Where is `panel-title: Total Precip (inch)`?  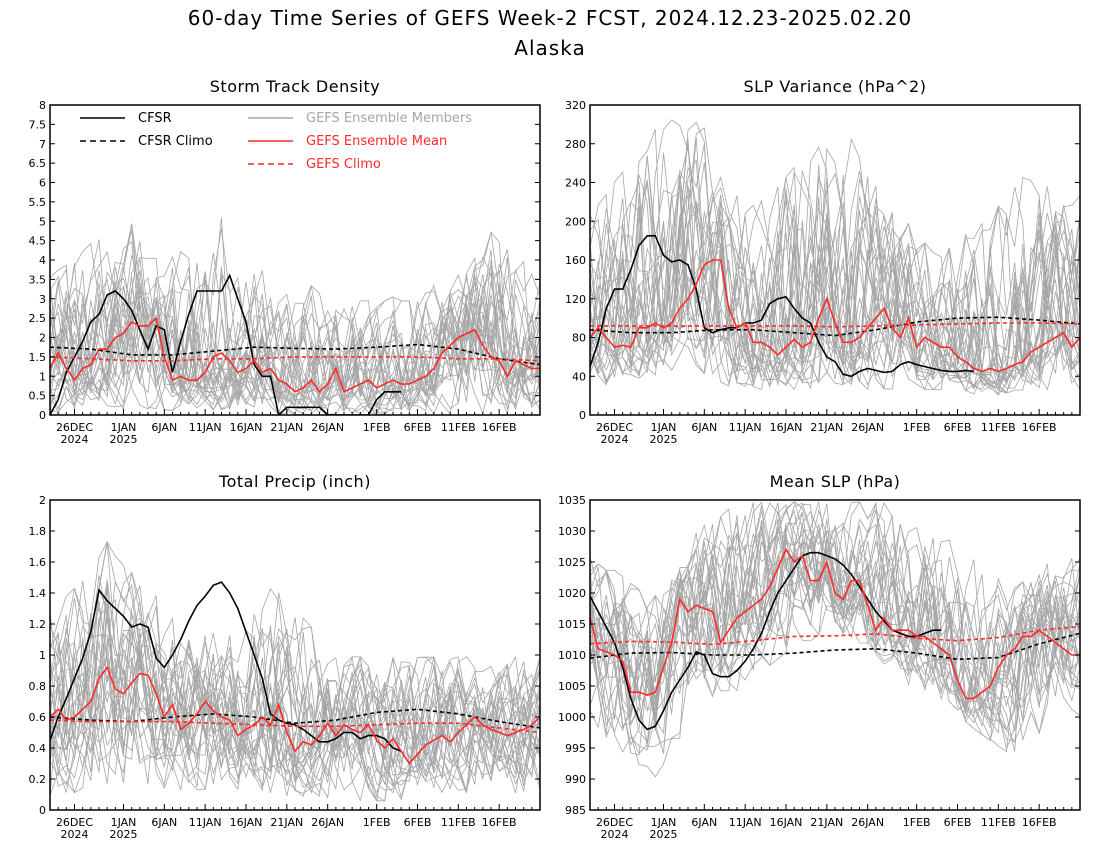 panel-title: Total Precip (inch) is located at coordinates (294, 481).